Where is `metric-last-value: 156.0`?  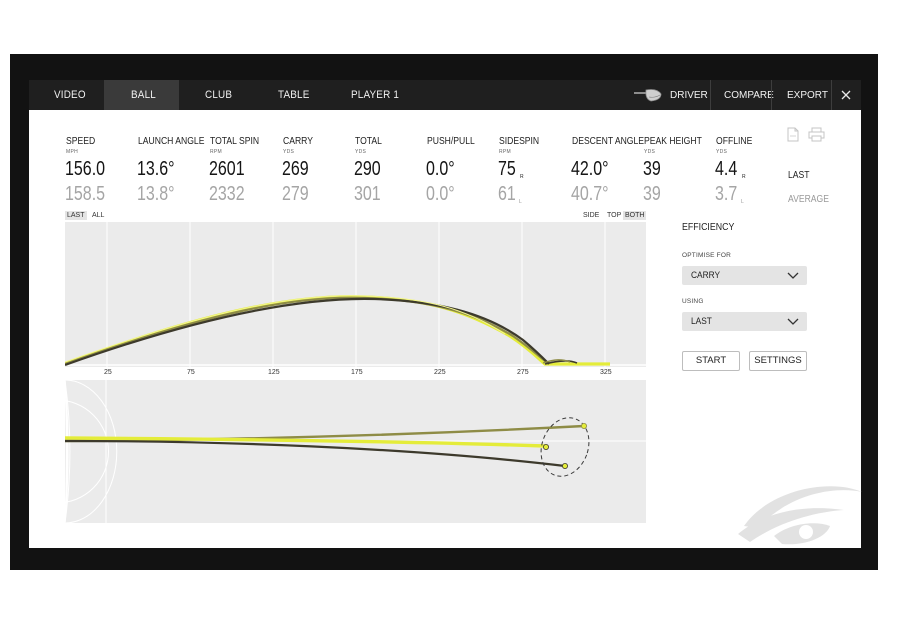
metric-last-value: 156.0 is located at coordinates (85, 169).